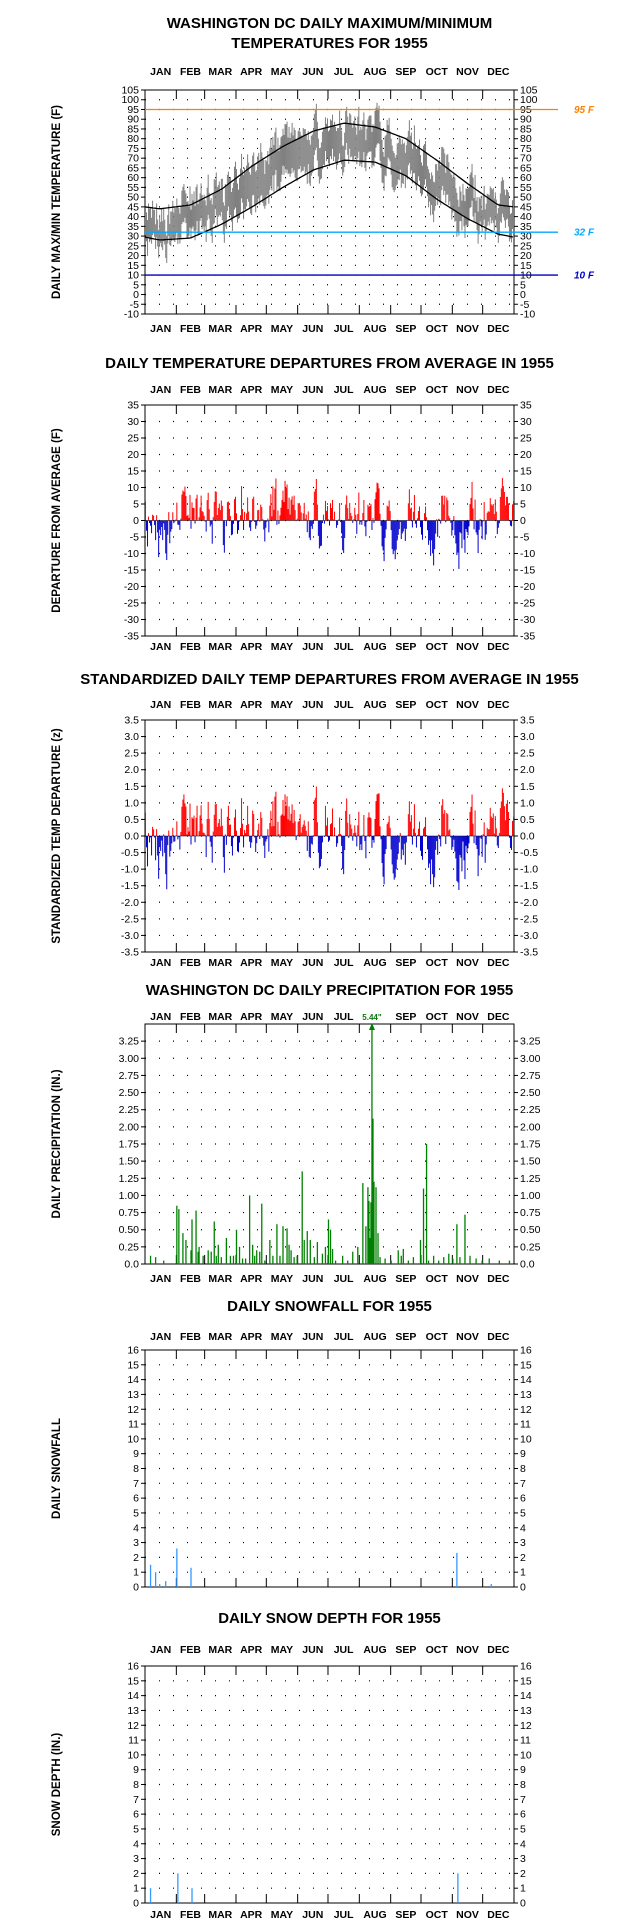 The width and height of the screenshot is (634, 1924). Describe the element at coordinates (133, 188) in the screenshot. I see `y-tick-label-left: 55` at that location.